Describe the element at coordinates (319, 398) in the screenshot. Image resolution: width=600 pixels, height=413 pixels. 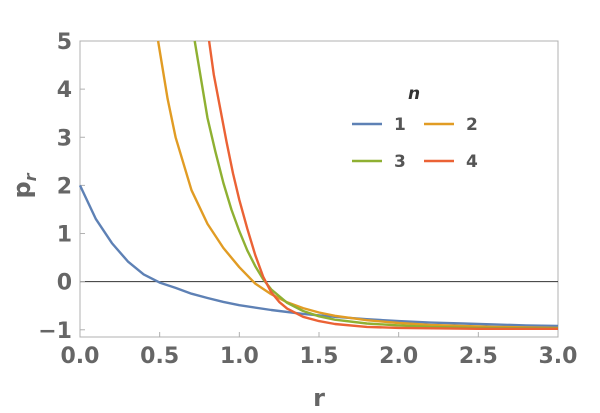
I see `x-axis-title: r` at that location.